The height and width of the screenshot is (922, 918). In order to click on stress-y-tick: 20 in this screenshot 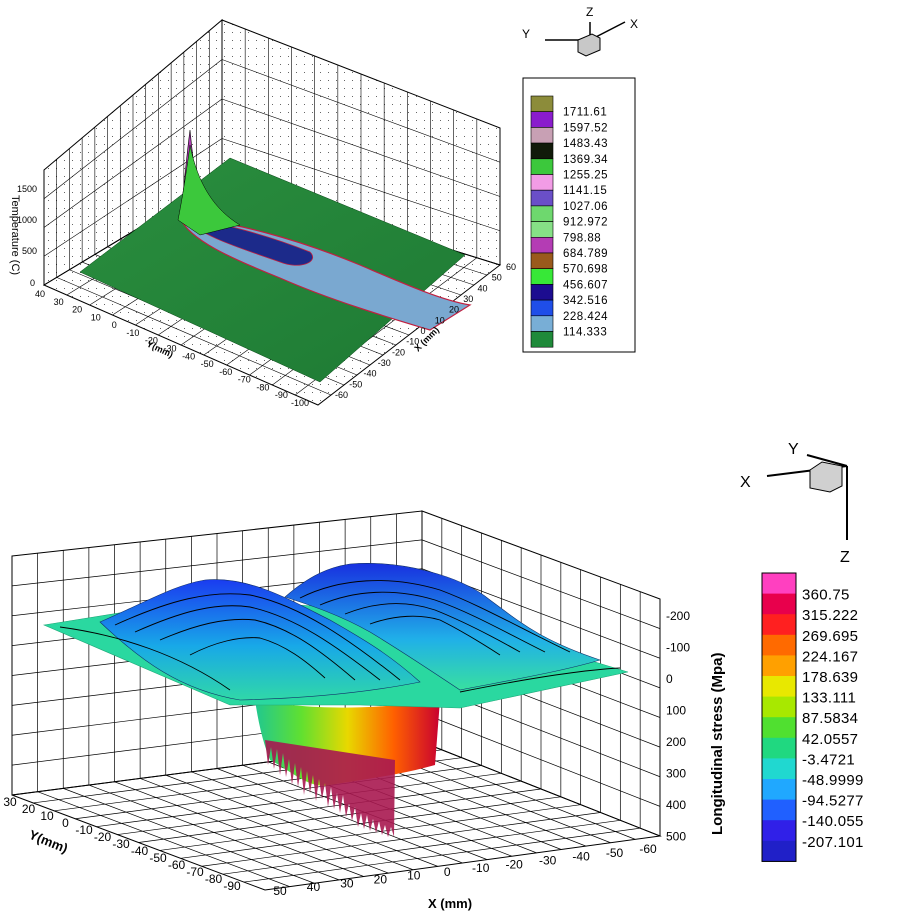, I will do `click(29, 809)`.